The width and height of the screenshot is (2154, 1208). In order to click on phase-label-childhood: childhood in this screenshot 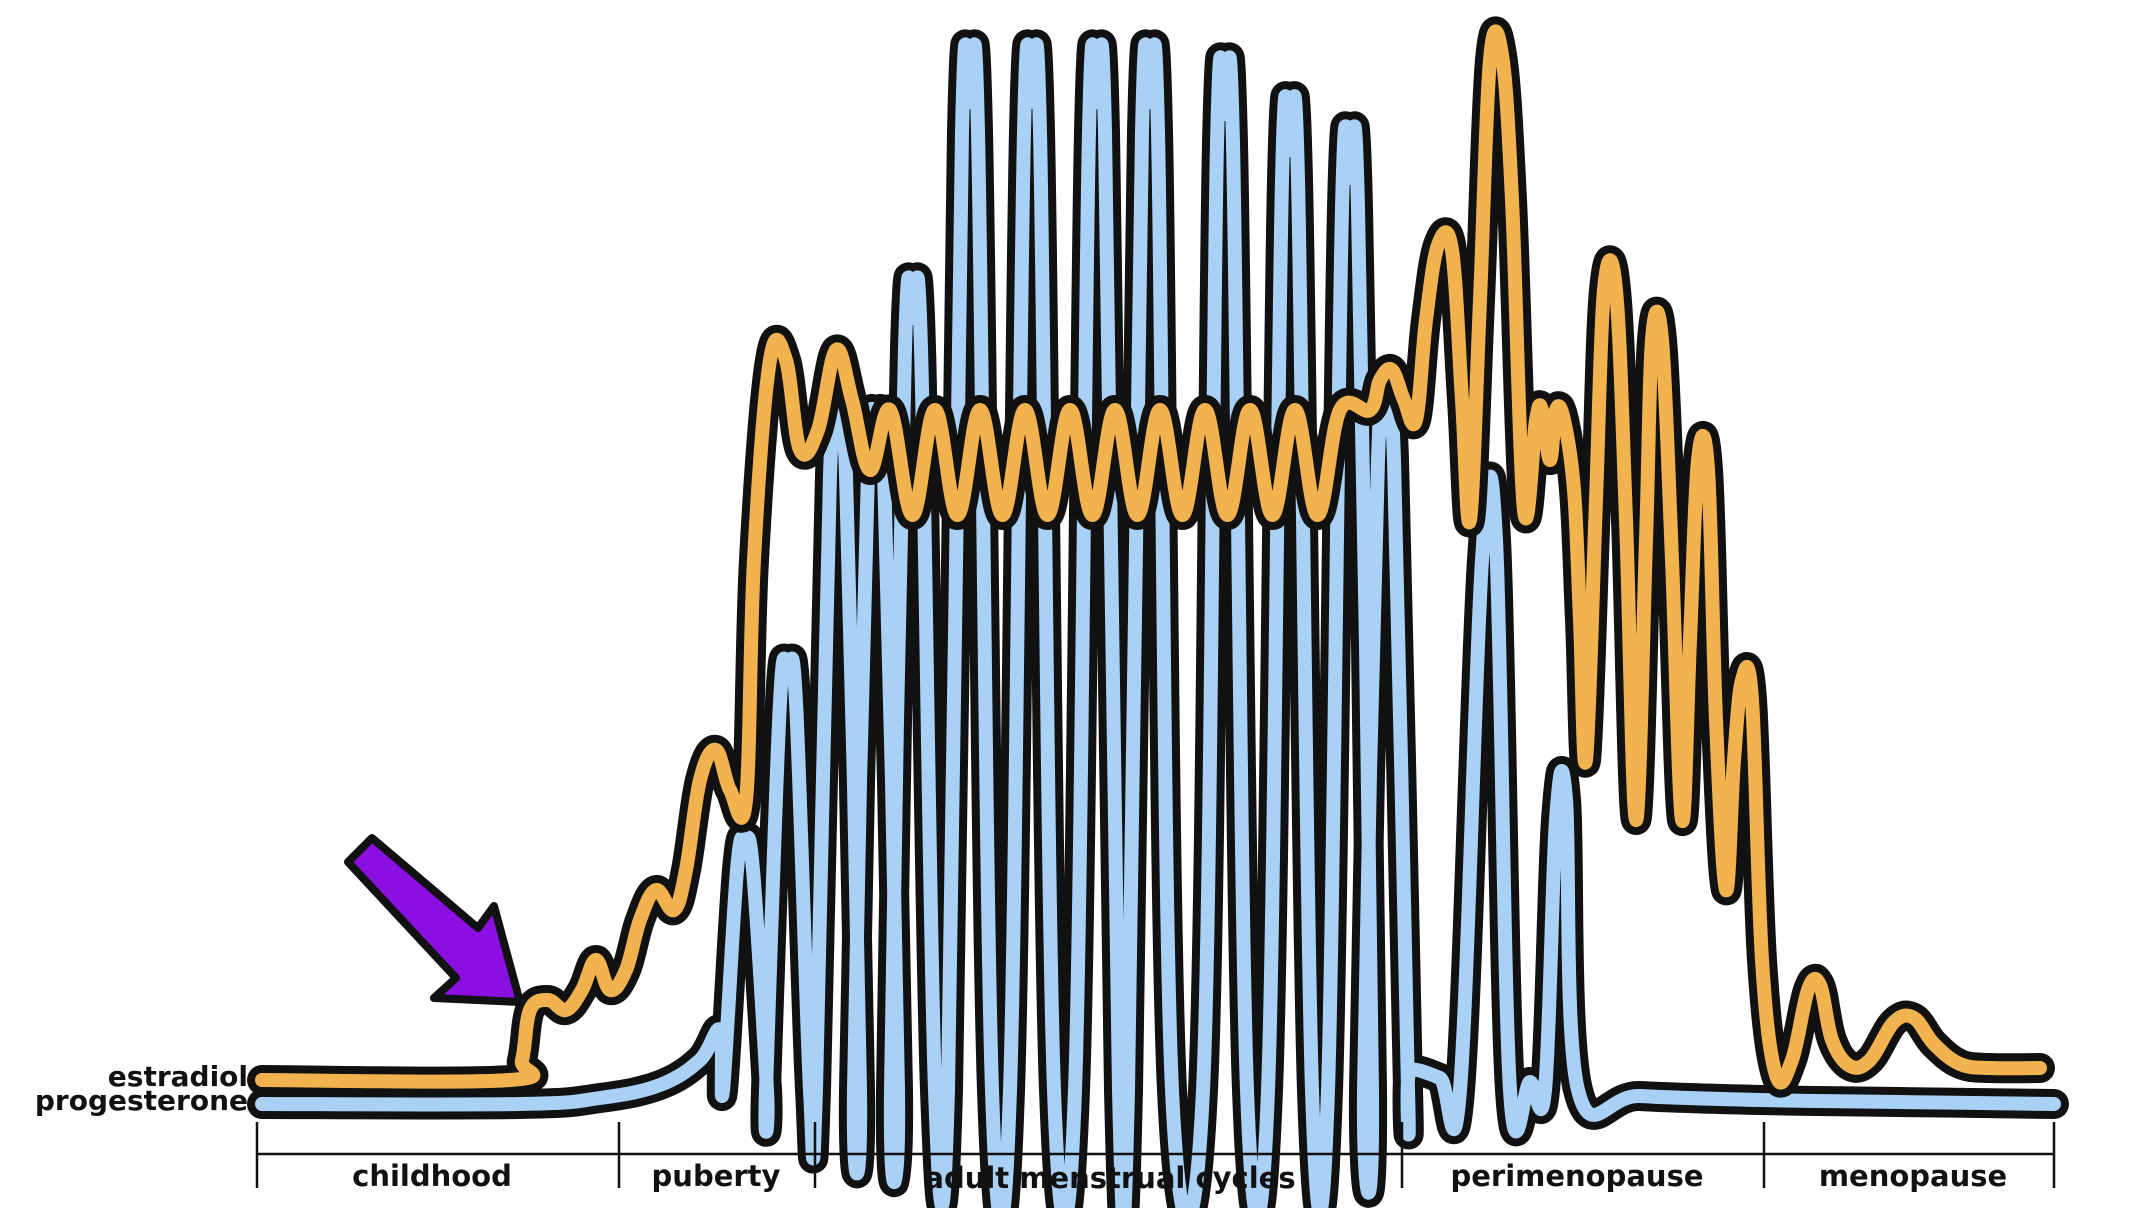, I will do `click(432, 1176)`.